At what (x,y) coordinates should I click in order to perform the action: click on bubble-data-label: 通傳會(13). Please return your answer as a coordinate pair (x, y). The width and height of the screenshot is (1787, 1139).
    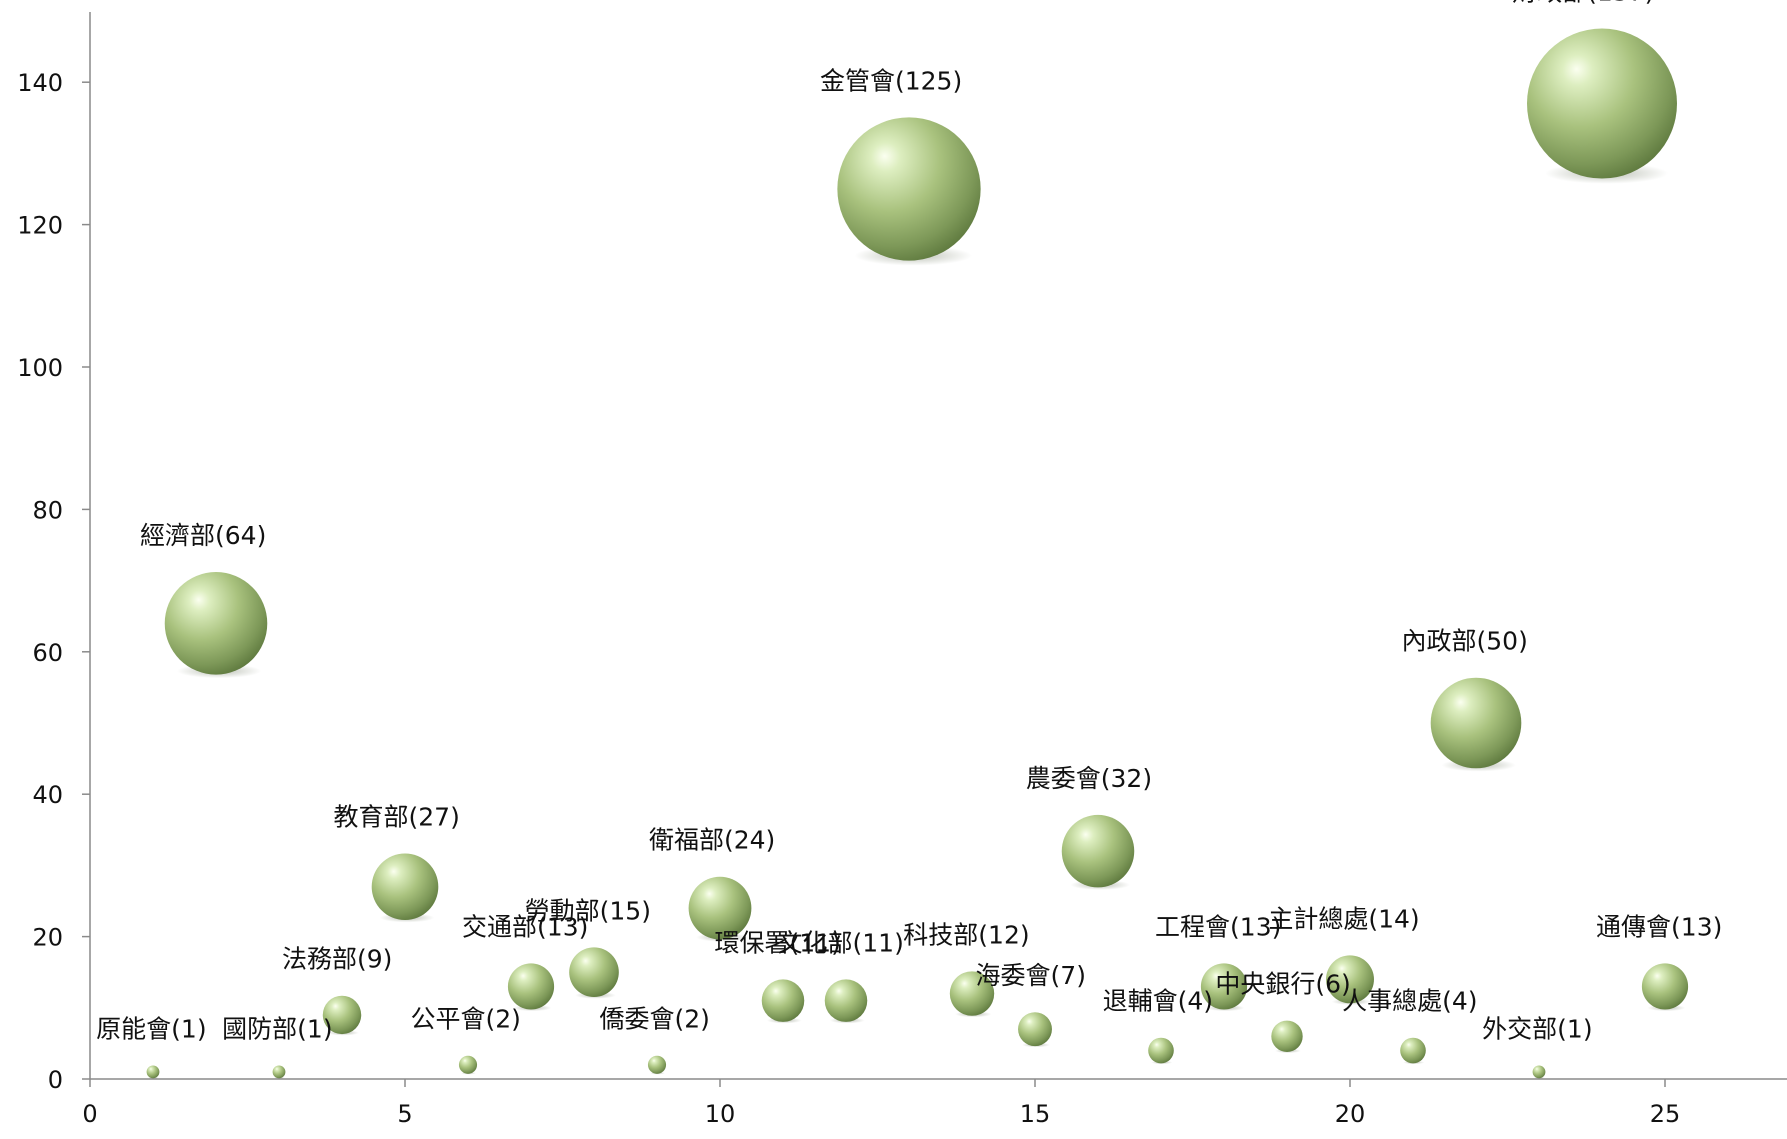
    Looking at the image, I should click on (1659, 926).